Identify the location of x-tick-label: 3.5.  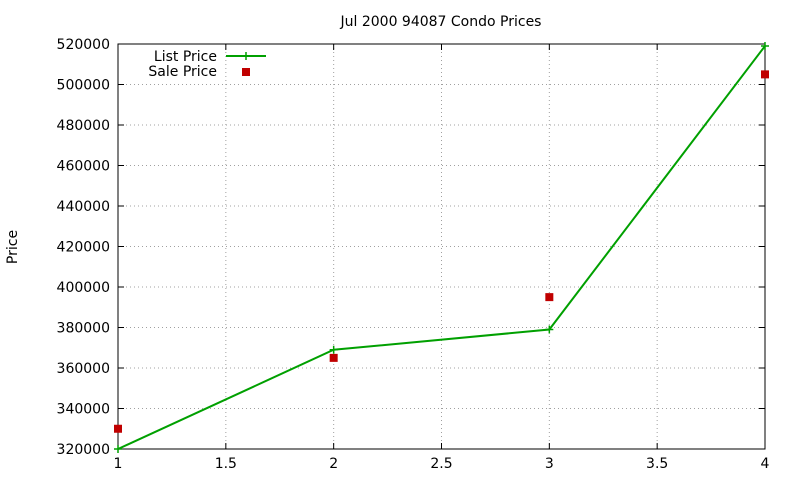
(657, 464).